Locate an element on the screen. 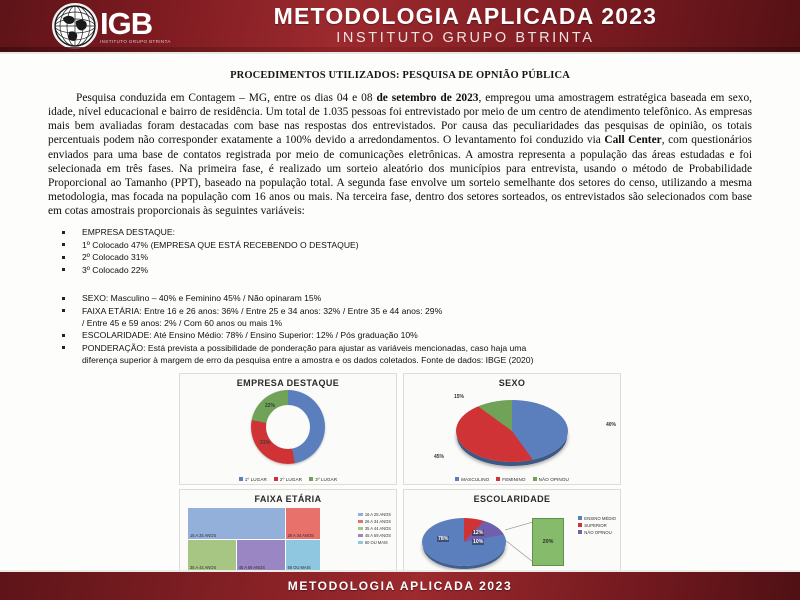 The image size is (800, 600). legend-label: 45 A 59 ANOS is located at coordinates (377, 535).